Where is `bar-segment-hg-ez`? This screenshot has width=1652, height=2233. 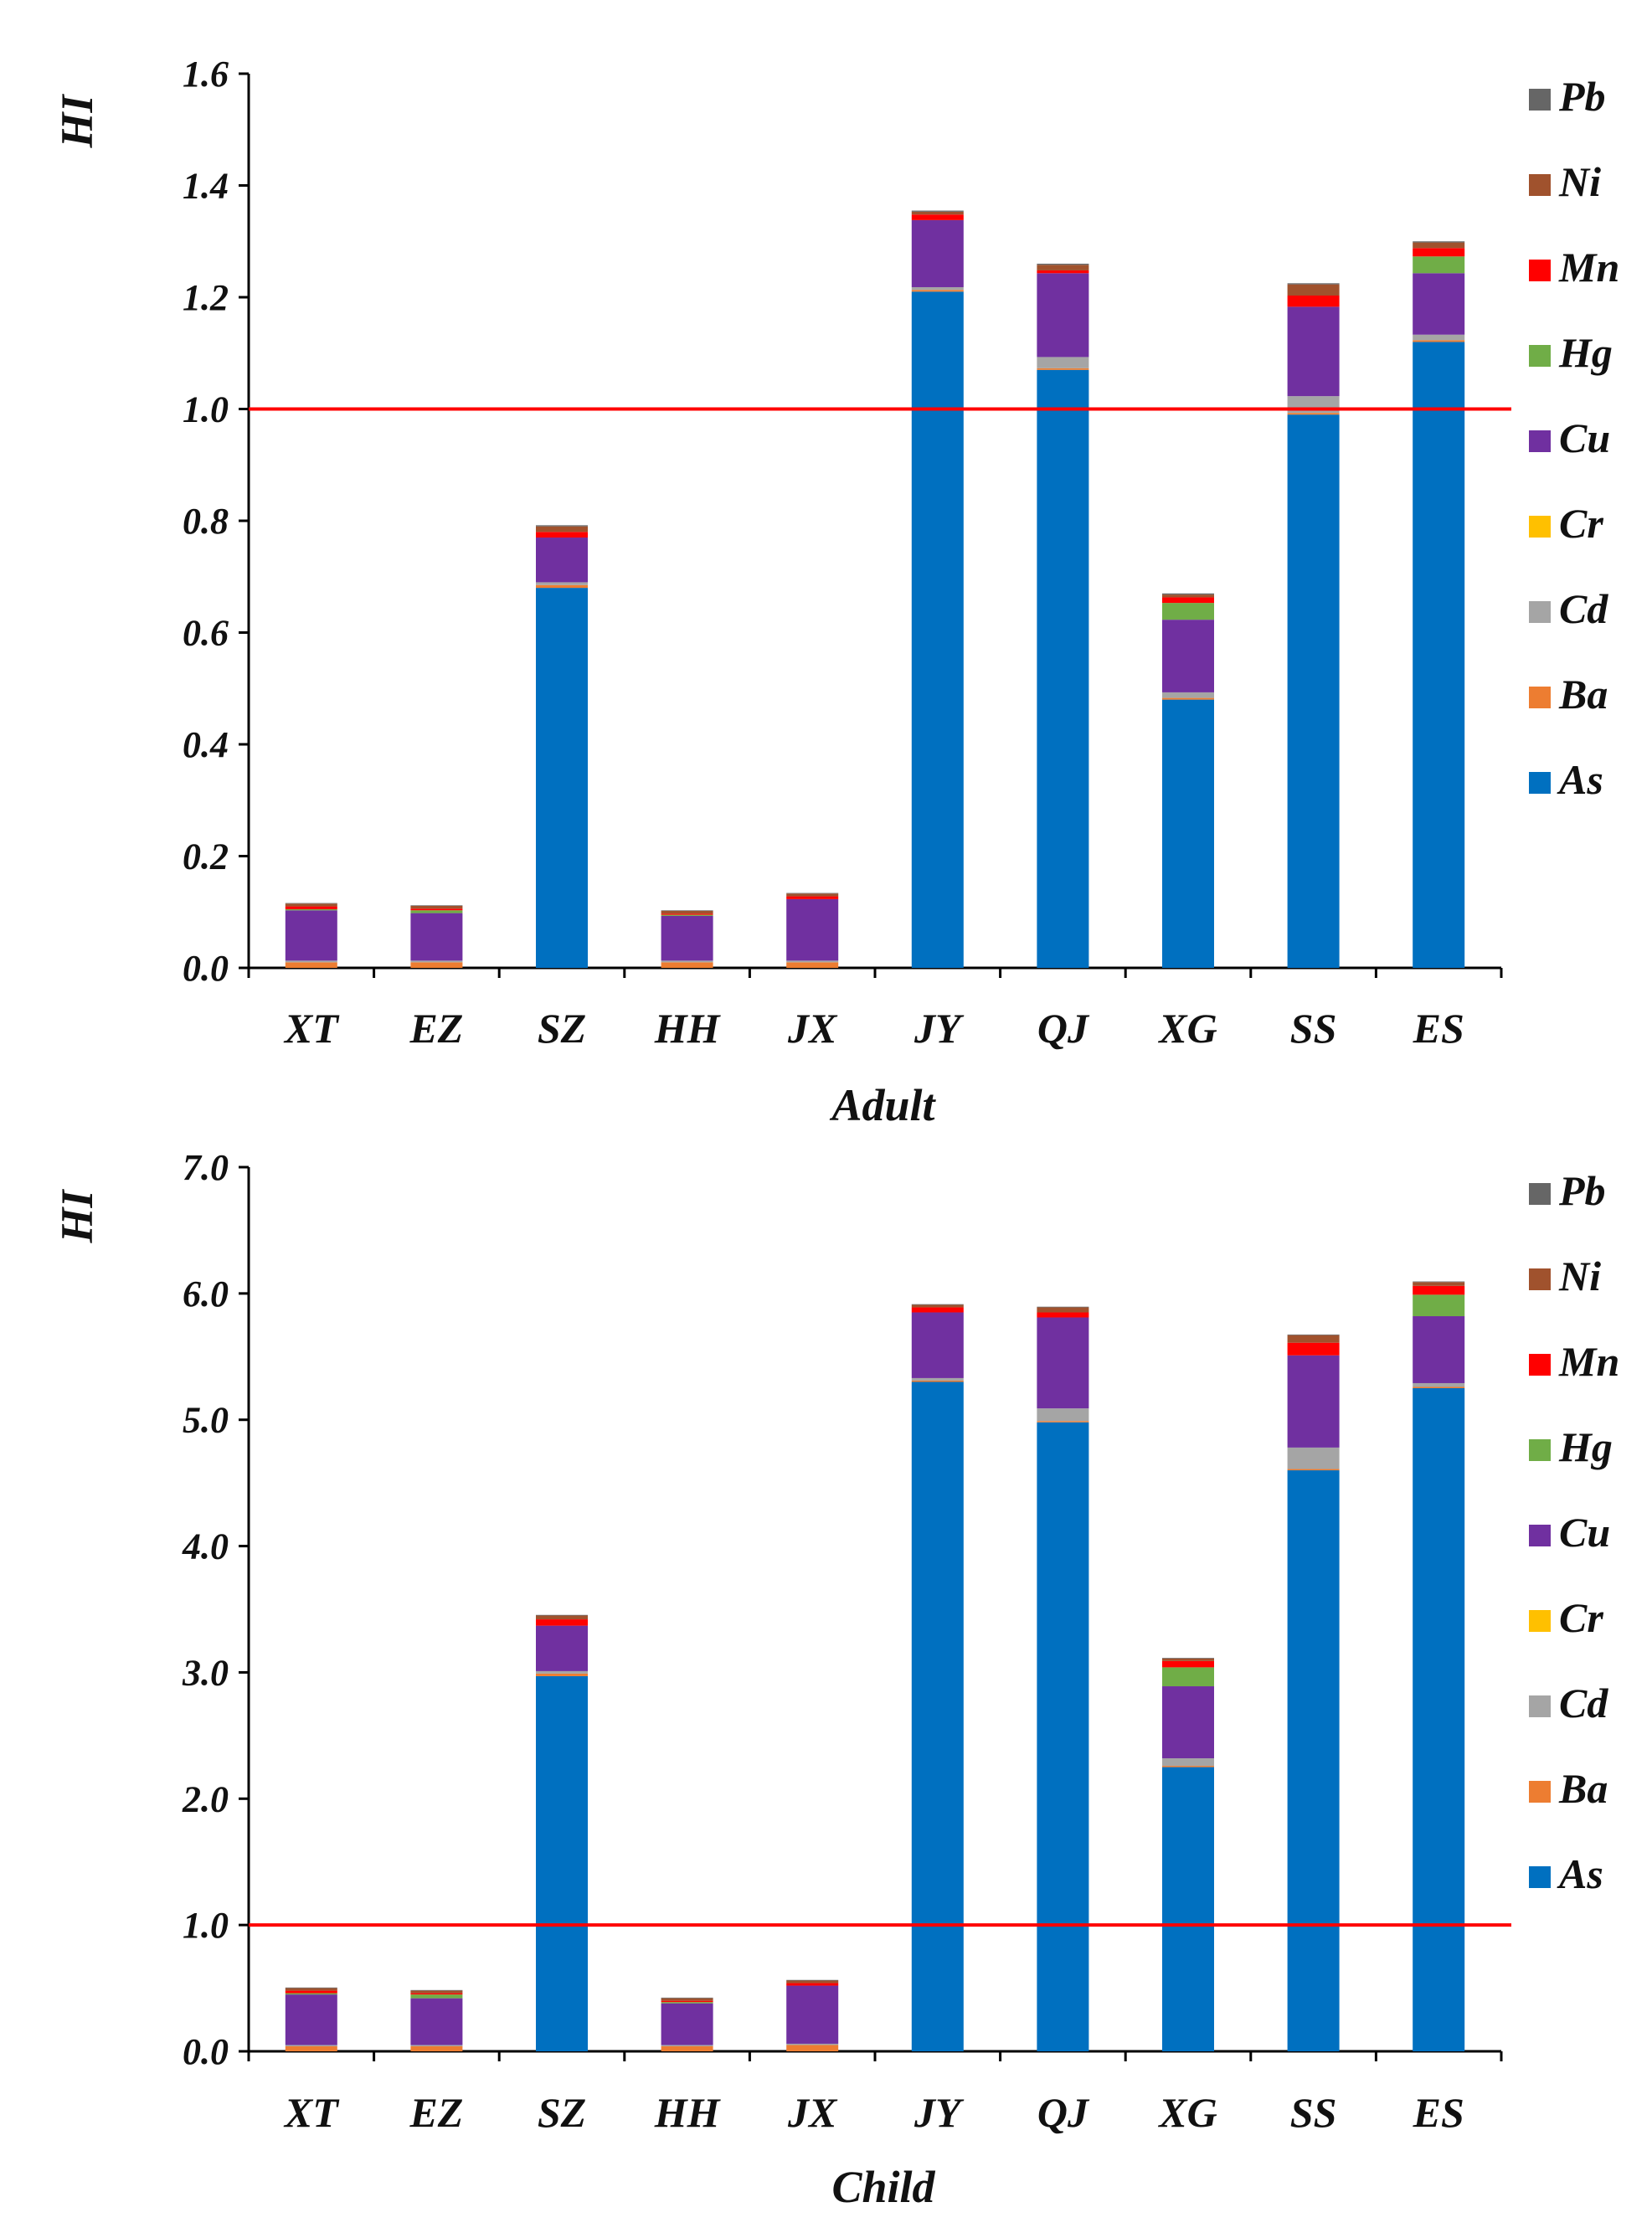 bar-segment-hg-ez is located at coordinates (437, 1996).